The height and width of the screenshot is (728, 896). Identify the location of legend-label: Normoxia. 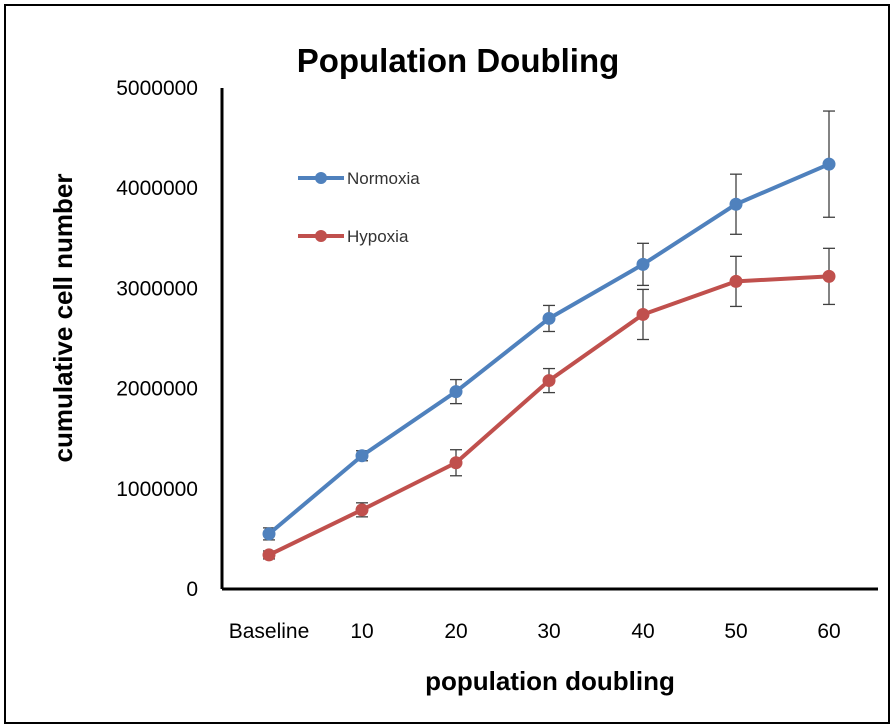
(383, 178).